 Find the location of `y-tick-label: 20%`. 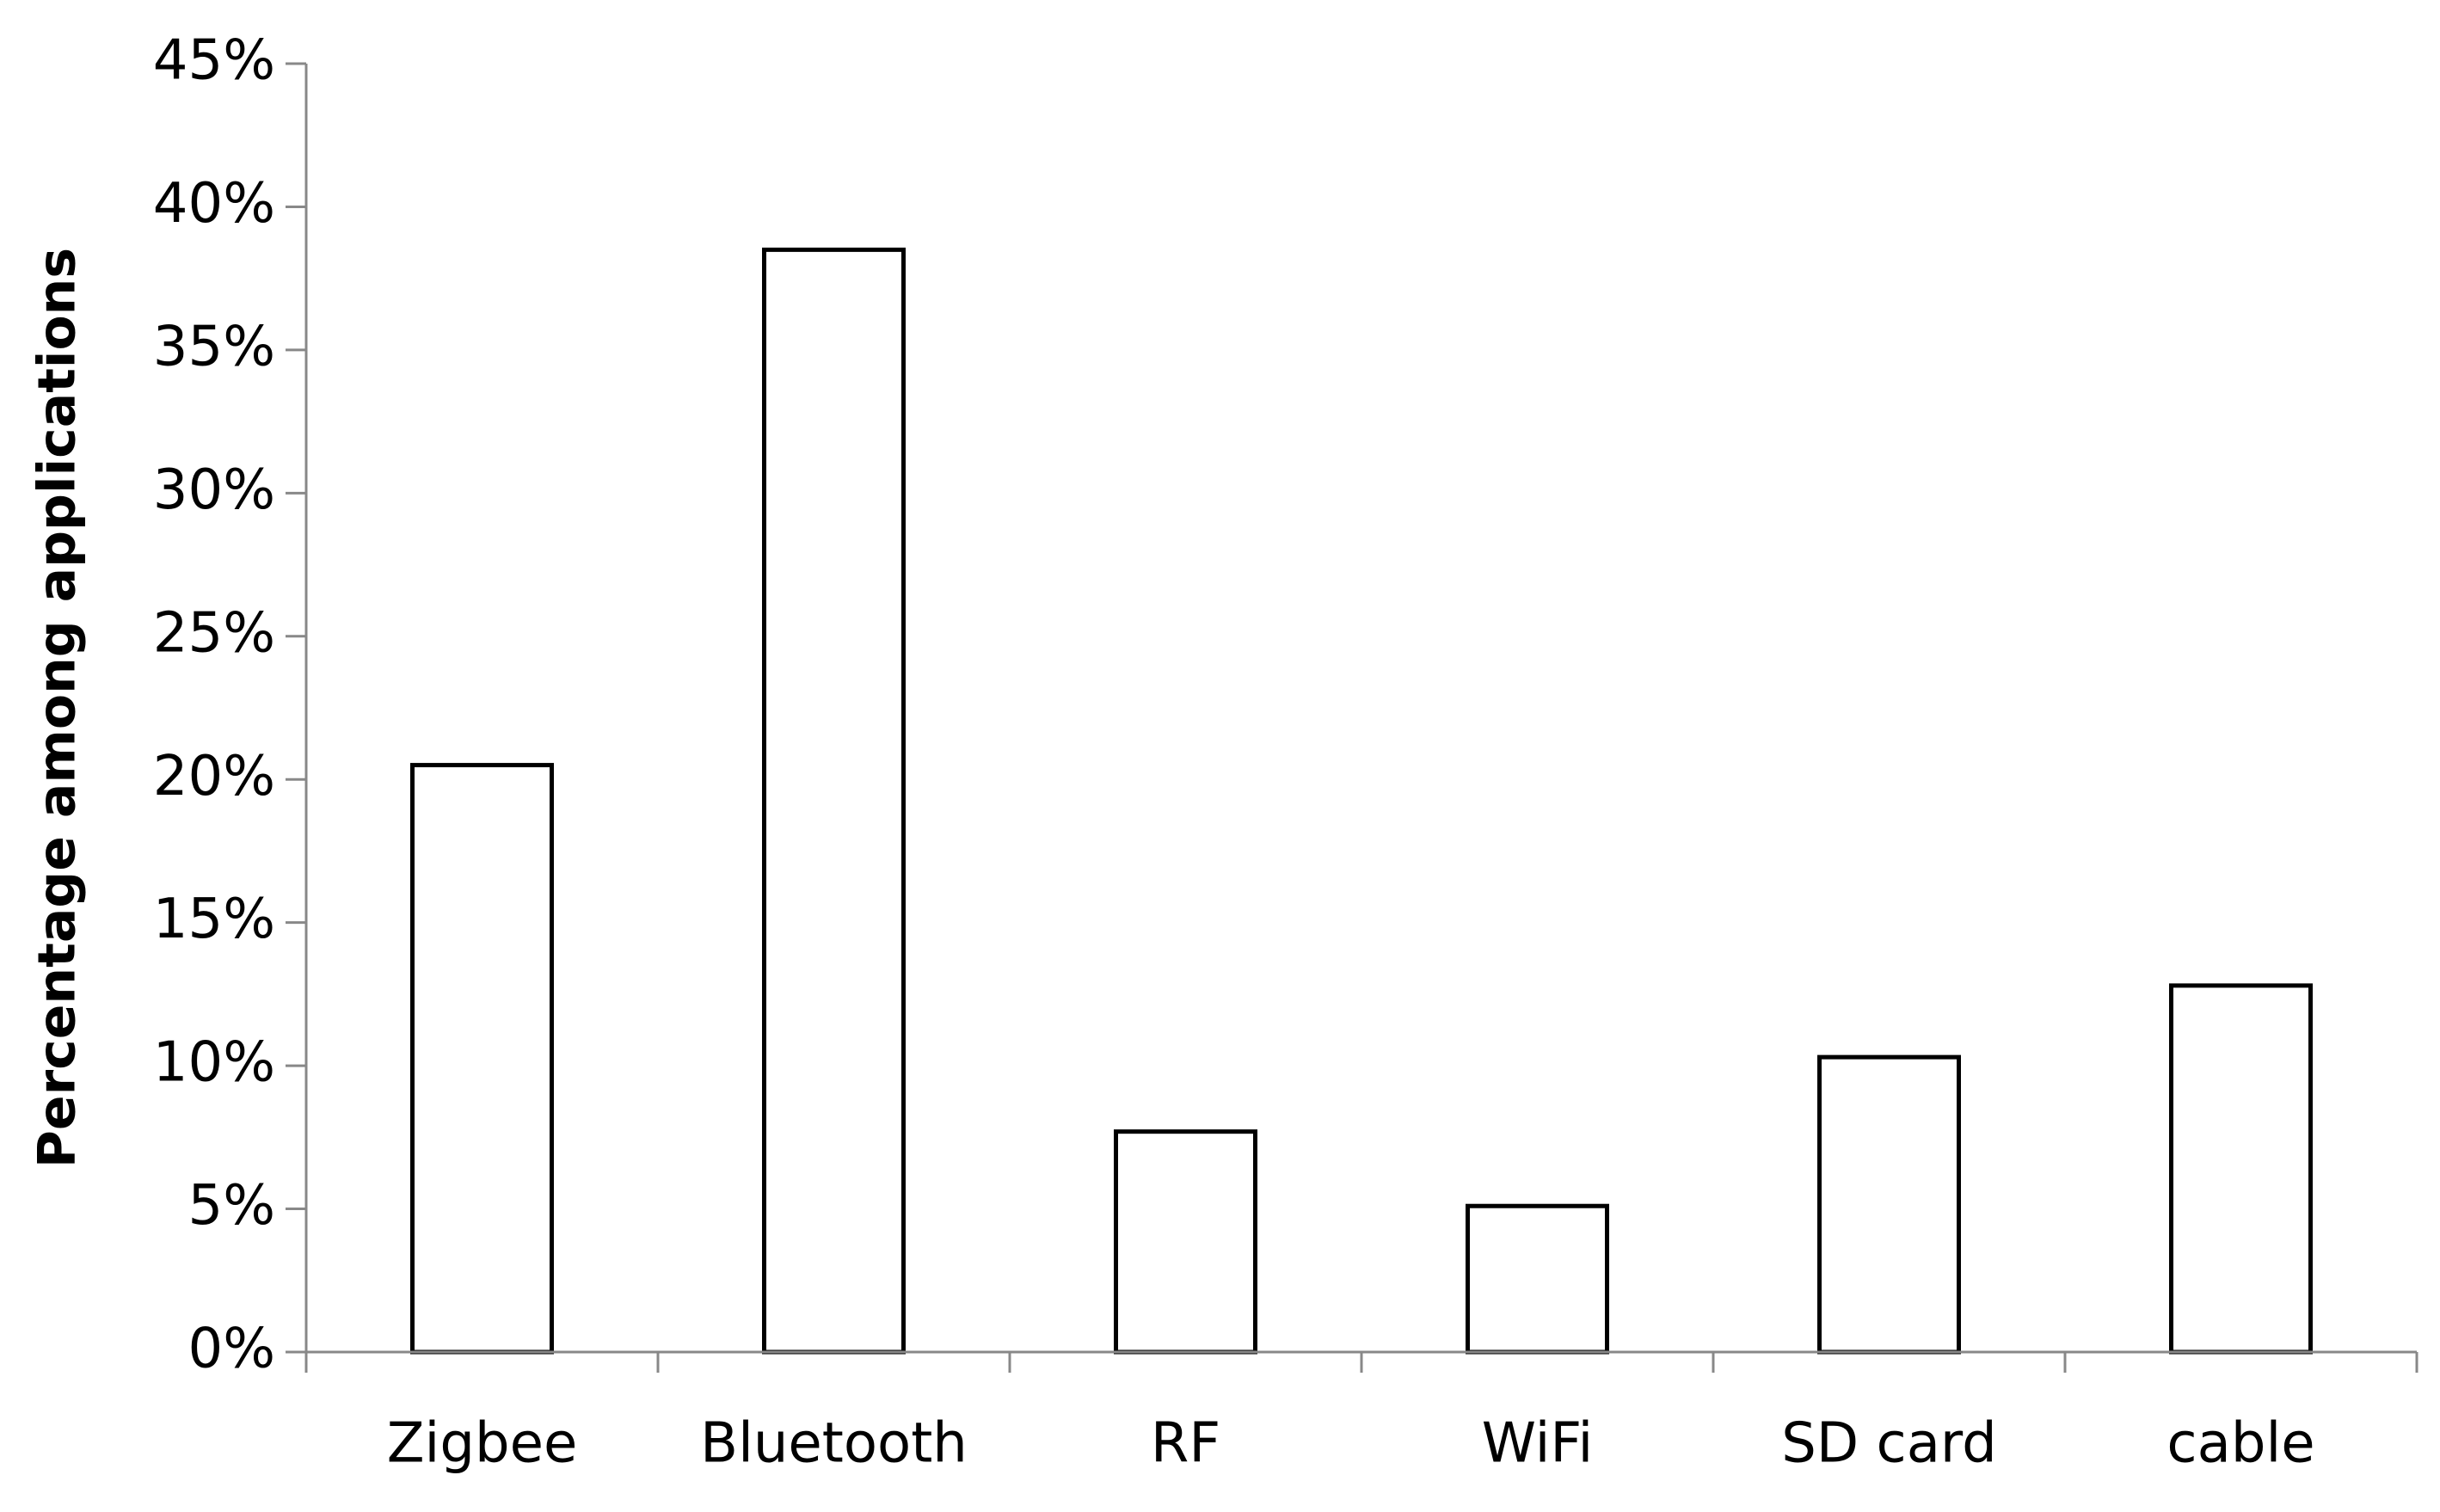

y-tick-label: 20% is located at coordinates (214, 777).